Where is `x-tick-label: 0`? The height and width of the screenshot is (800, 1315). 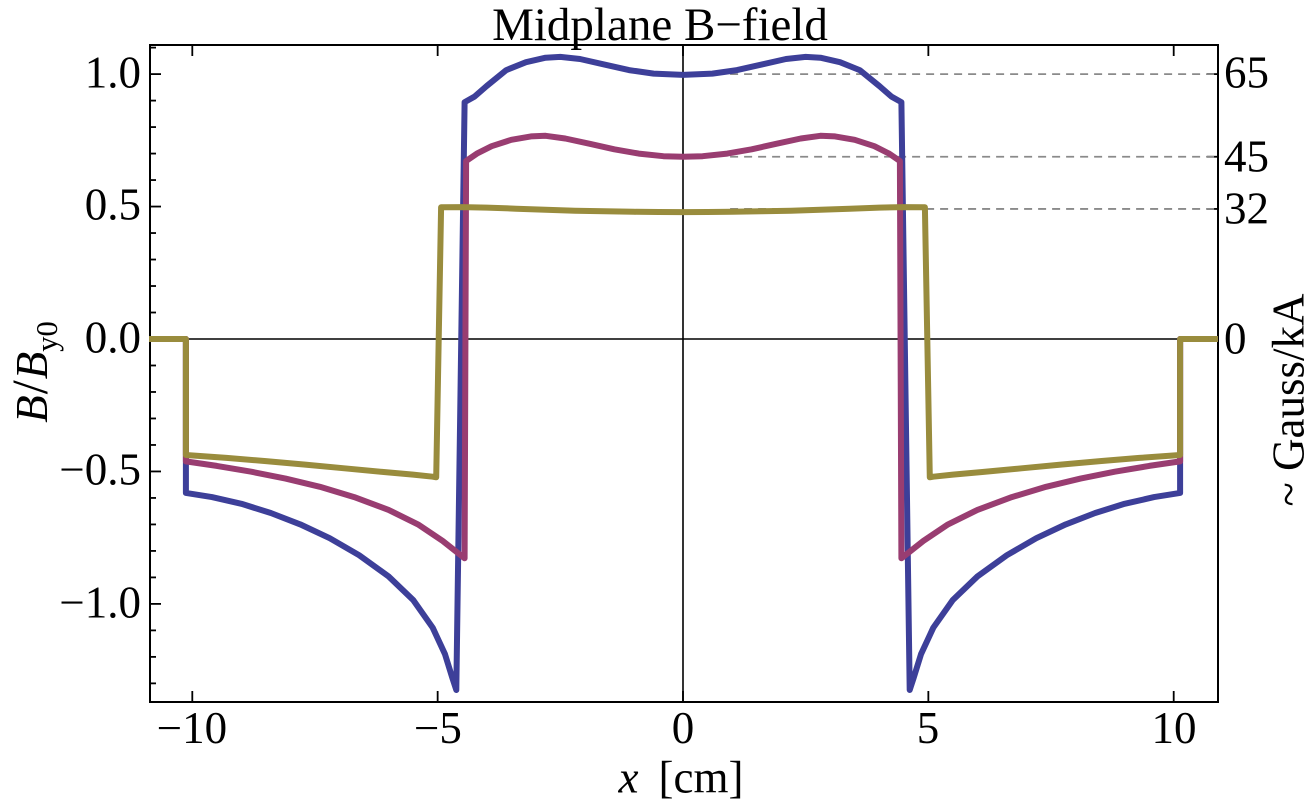
x-tick-label: 0 is located at coordinates (683, 728).